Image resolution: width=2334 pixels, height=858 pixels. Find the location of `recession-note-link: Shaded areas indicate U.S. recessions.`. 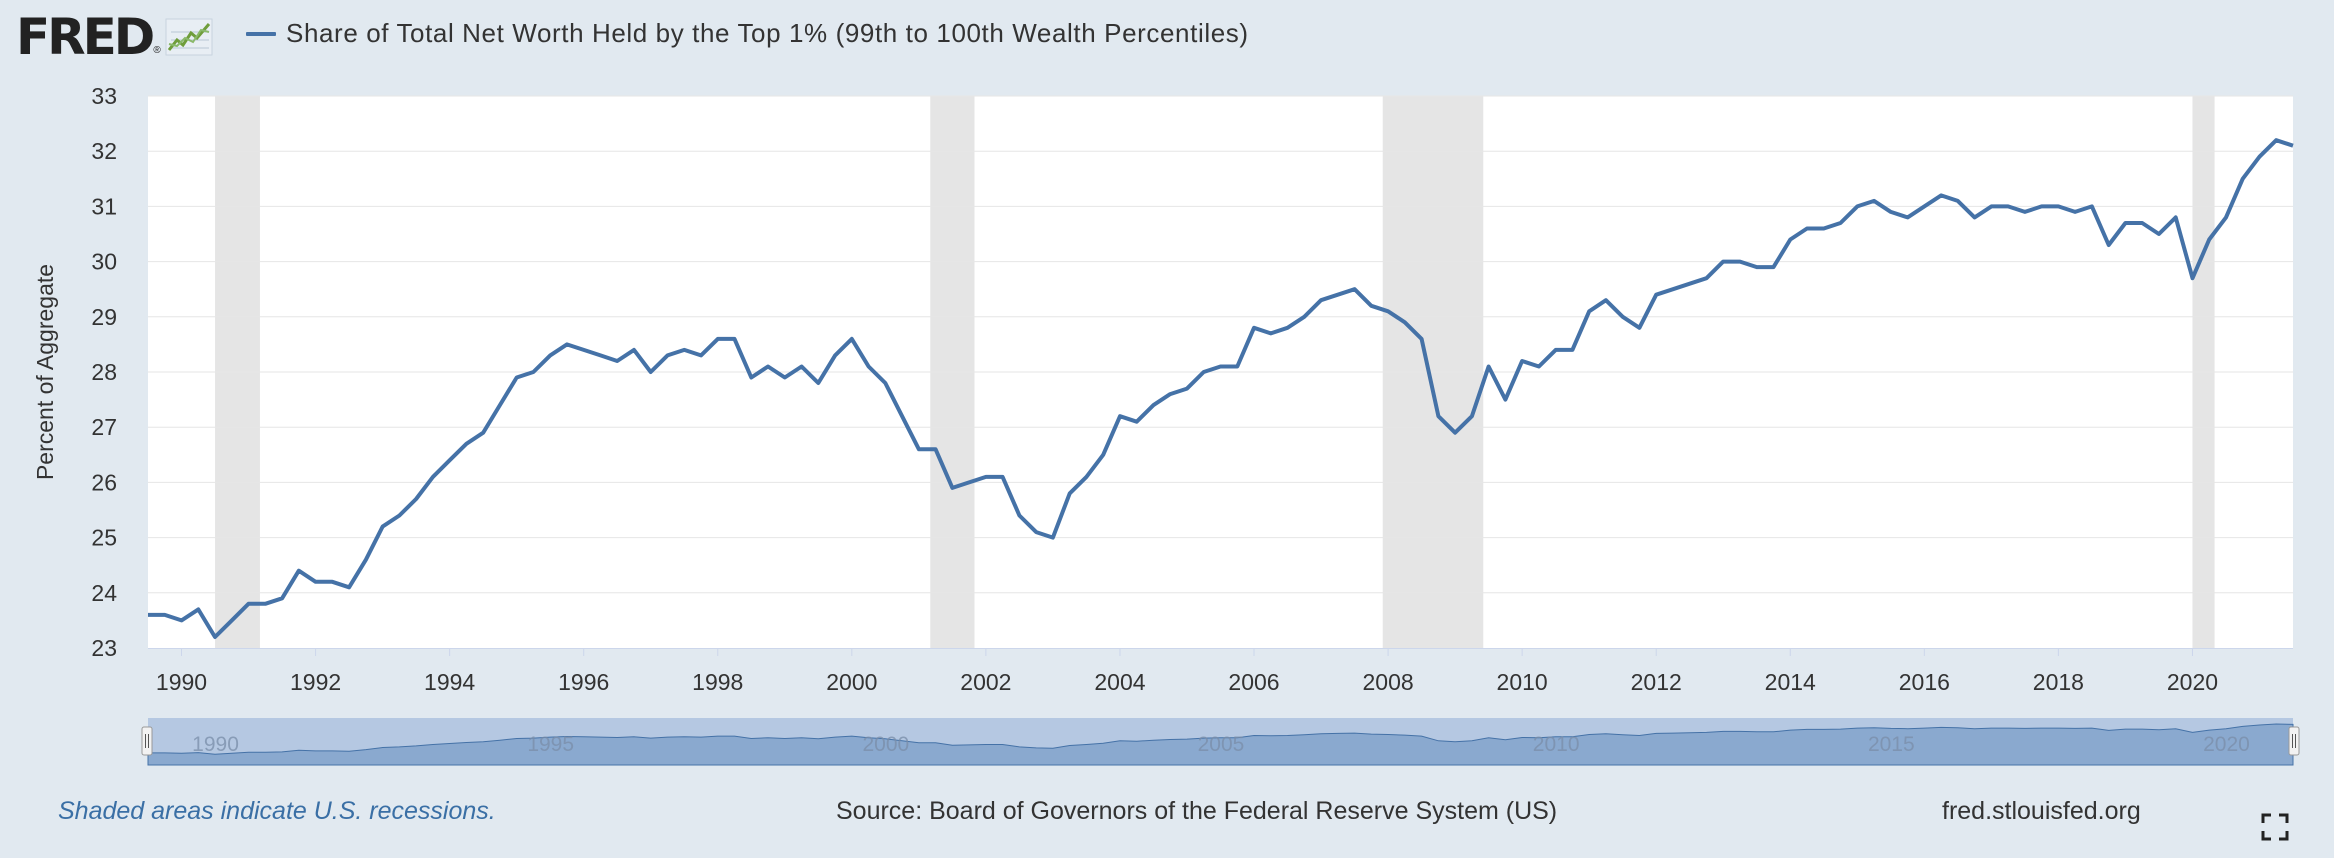

recession-note-link: Shaded areas indicate U.S. recessions. is located at coordinates (277, 811).